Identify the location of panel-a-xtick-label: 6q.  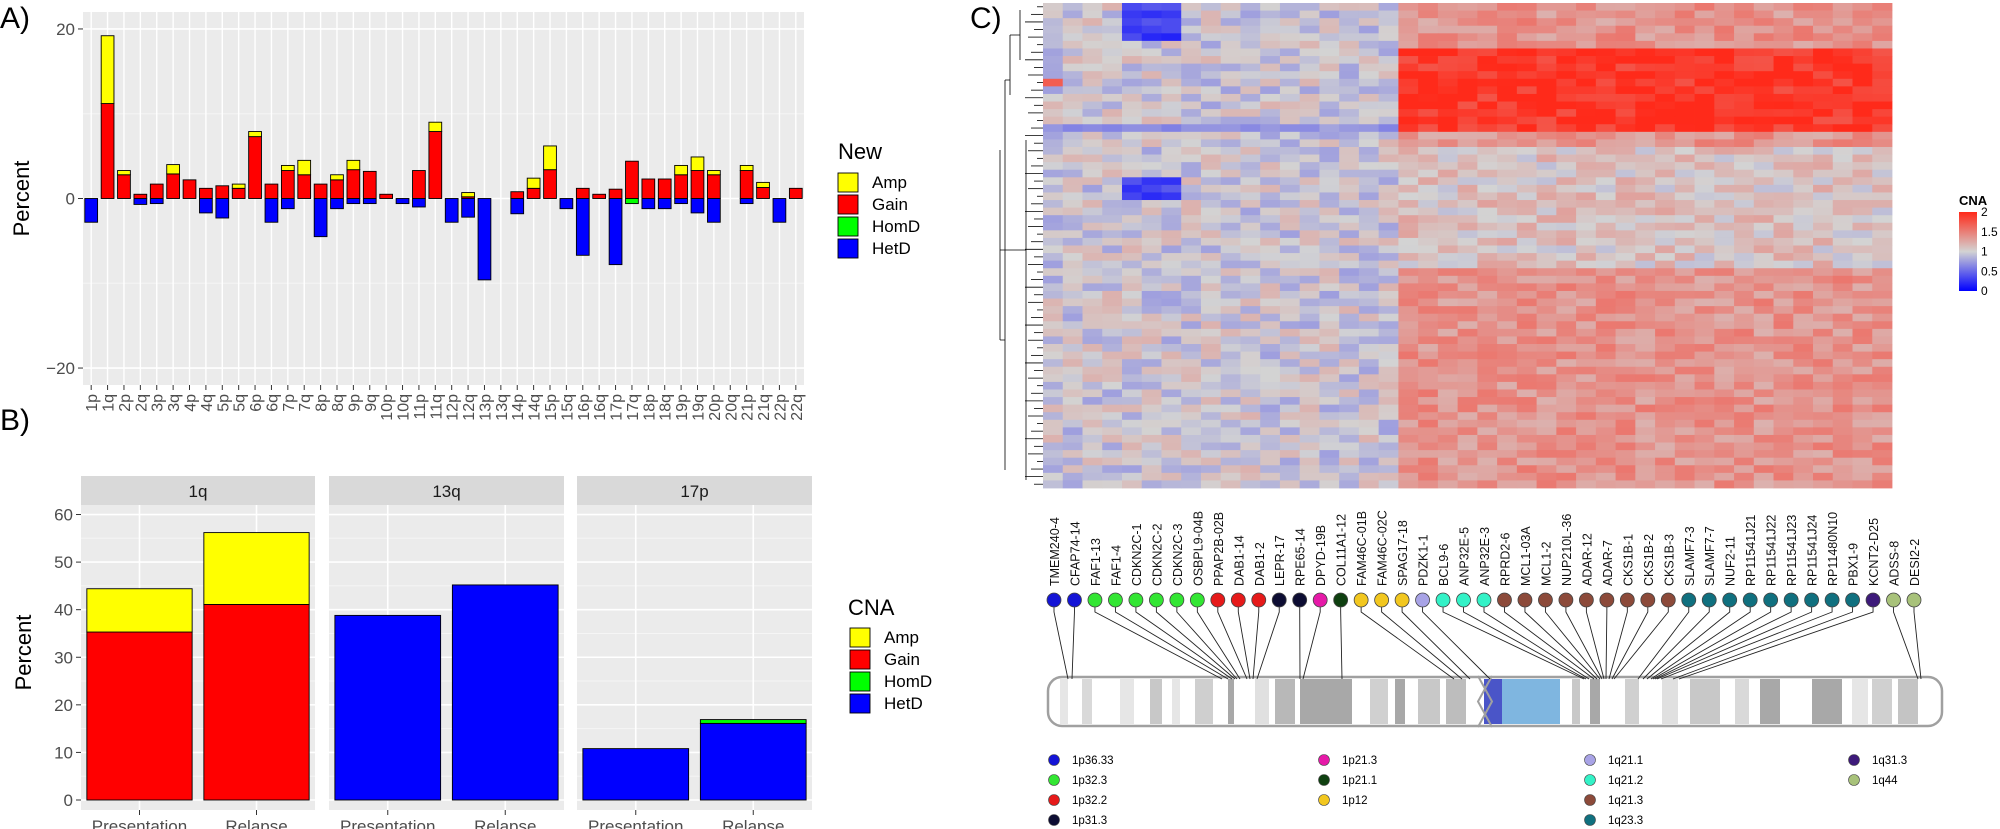
(272, 403).